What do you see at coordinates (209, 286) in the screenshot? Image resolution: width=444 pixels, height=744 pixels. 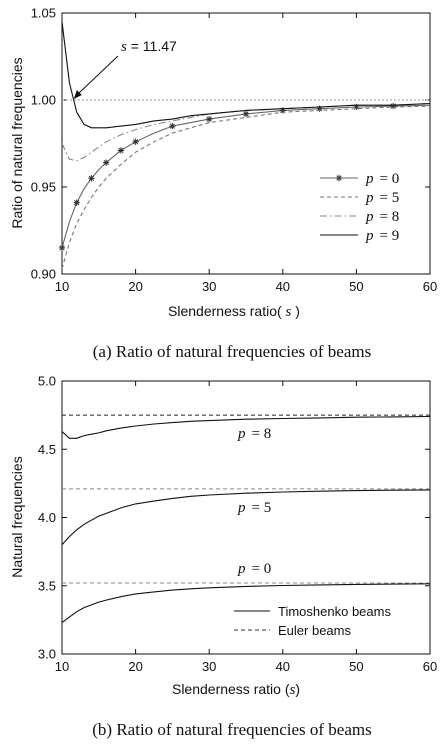 I see `chart-a-x-tick-label: 30` at bounding box center [209, 286].